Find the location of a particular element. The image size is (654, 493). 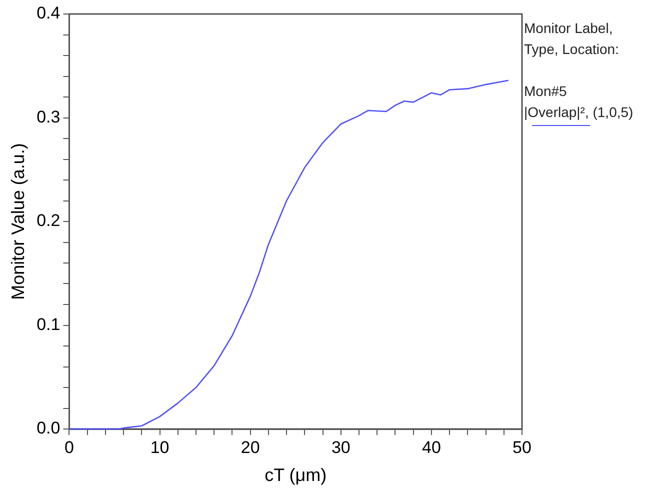

y-tick-label: 0.4 is located at coordinates (48, 13).